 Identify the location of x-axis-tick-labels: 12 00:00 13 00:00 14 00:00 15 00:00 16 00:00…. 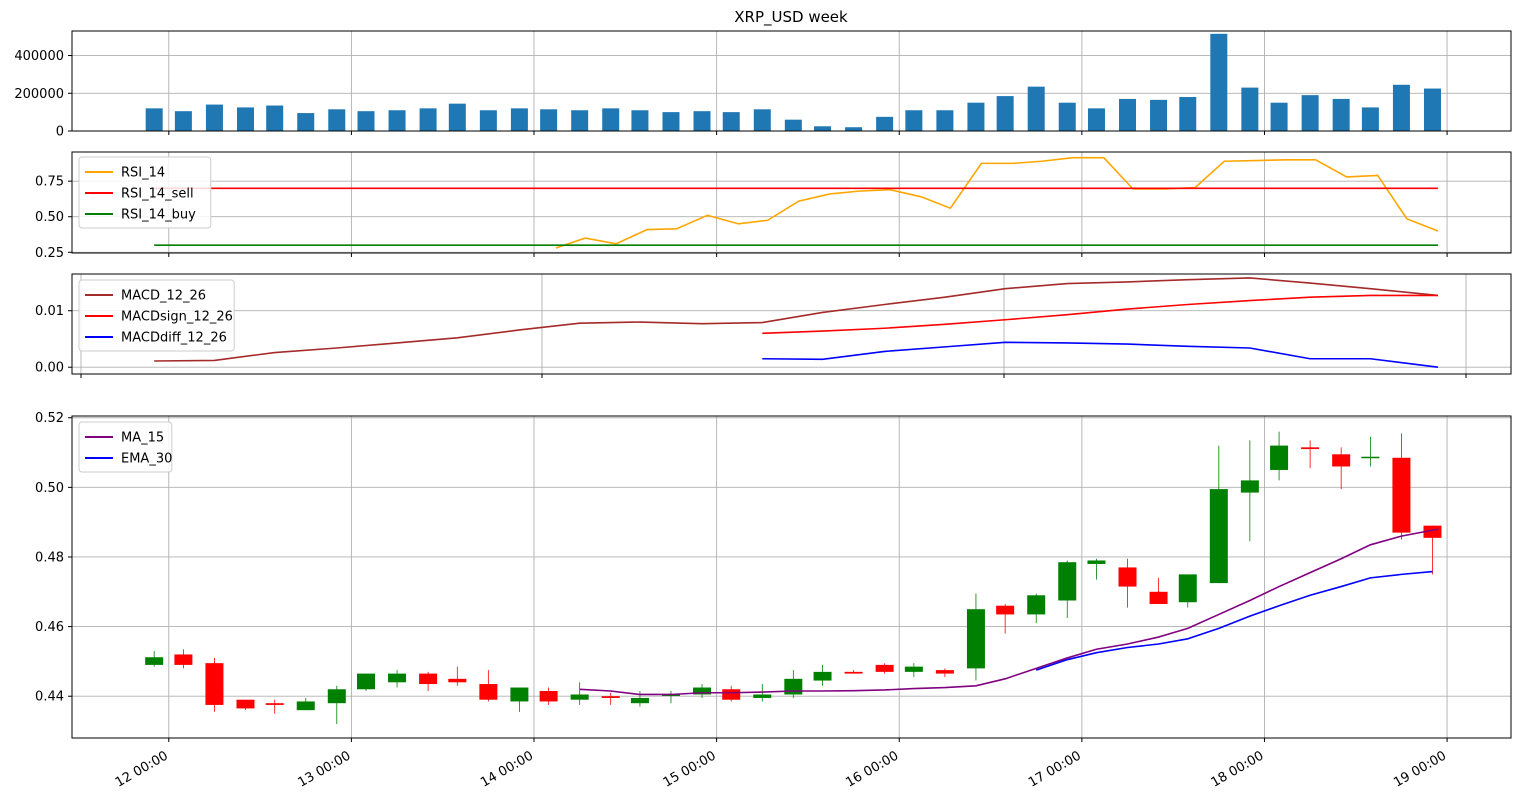
(781, 769).